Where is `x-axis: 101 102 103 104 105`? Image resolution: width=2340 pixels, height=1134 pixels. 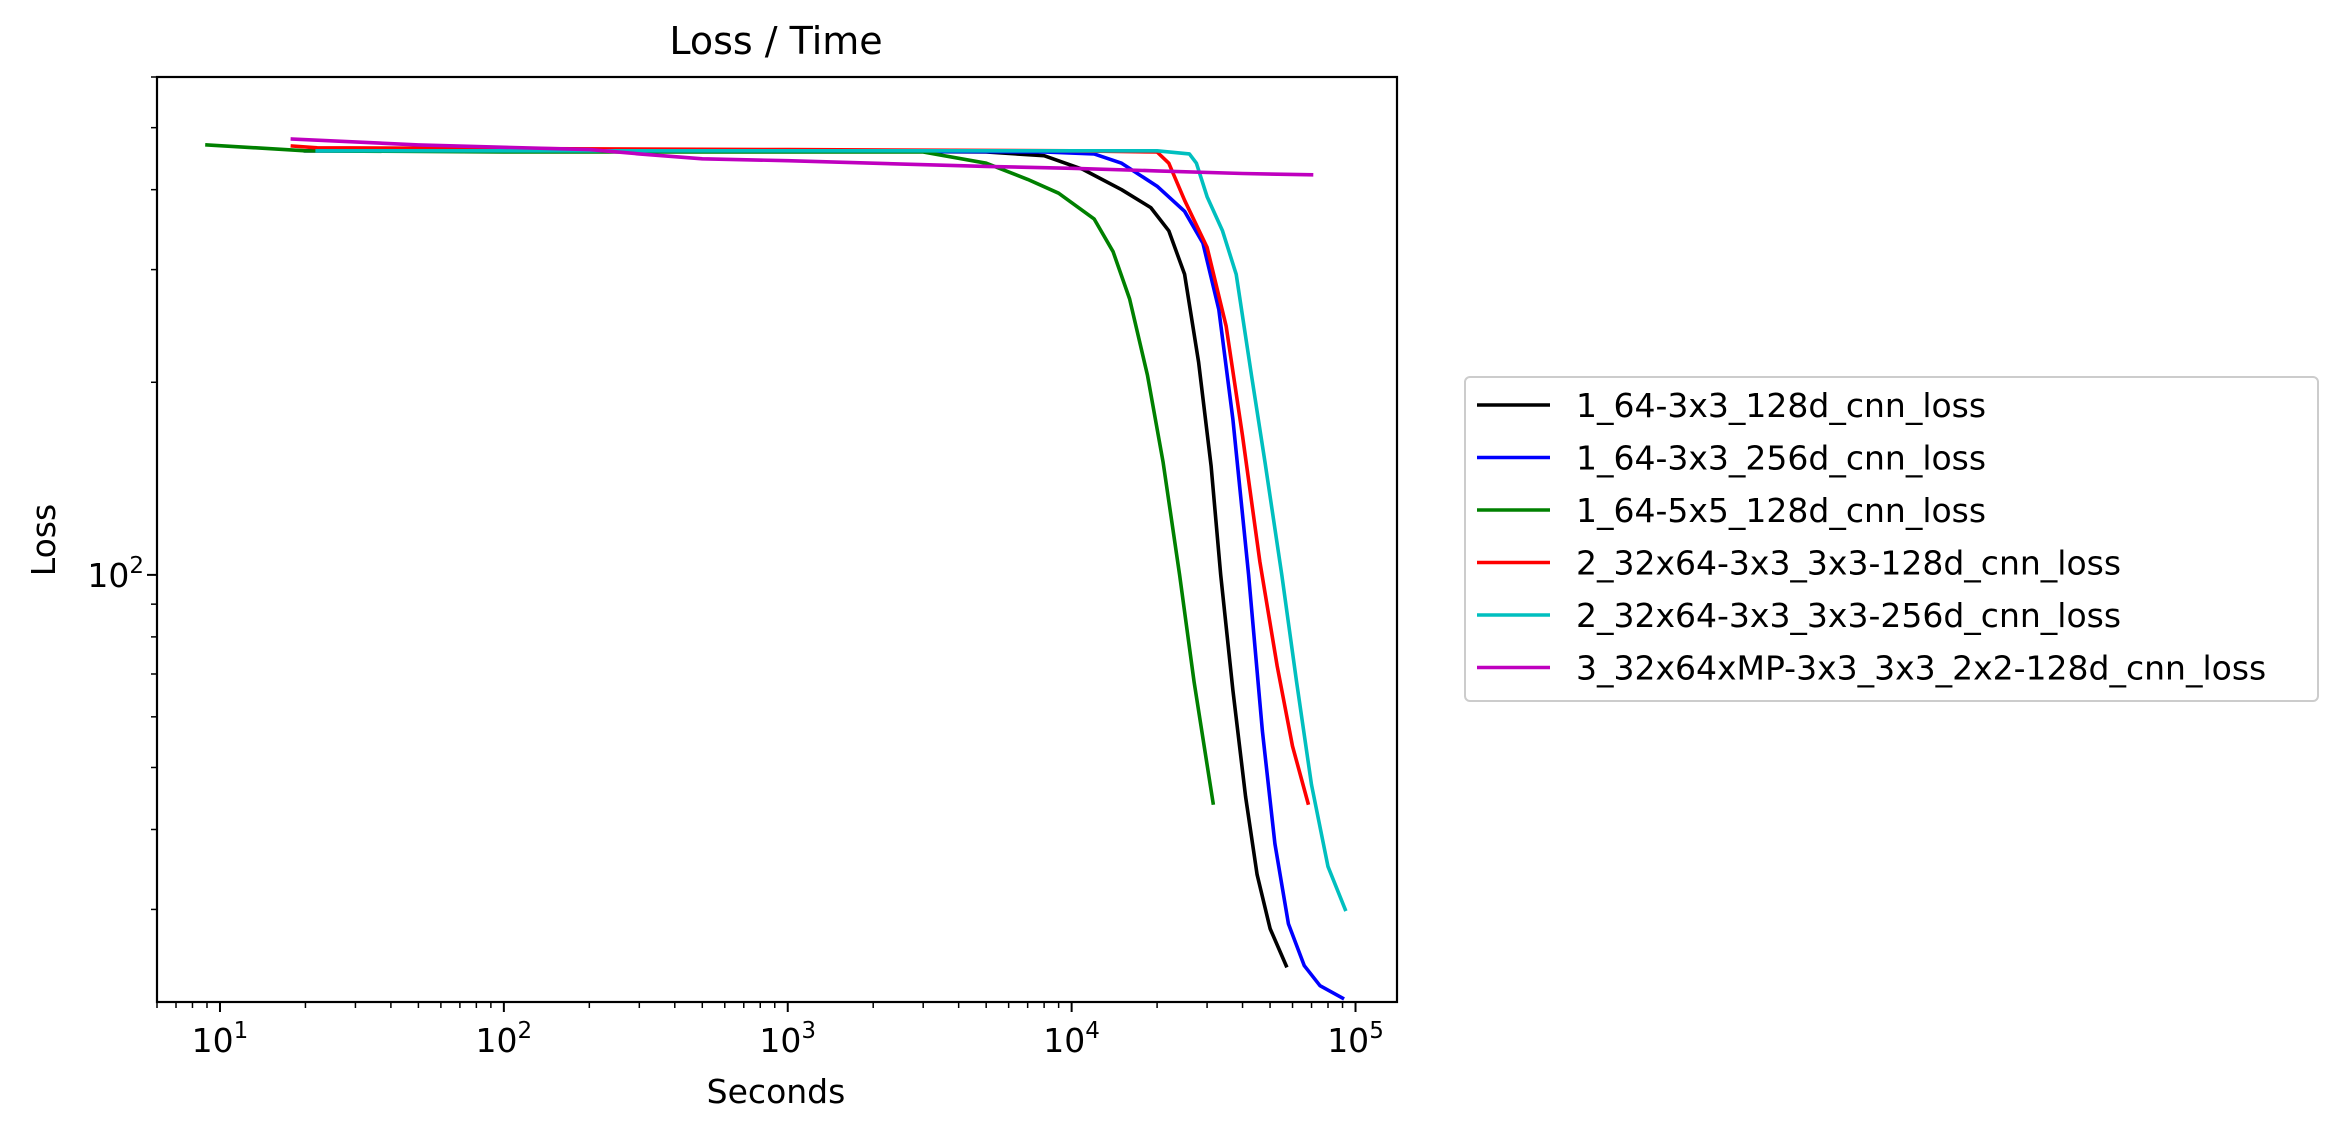 x-axis: 101 102 103 104 105 is located at coordinates (770, 1031).